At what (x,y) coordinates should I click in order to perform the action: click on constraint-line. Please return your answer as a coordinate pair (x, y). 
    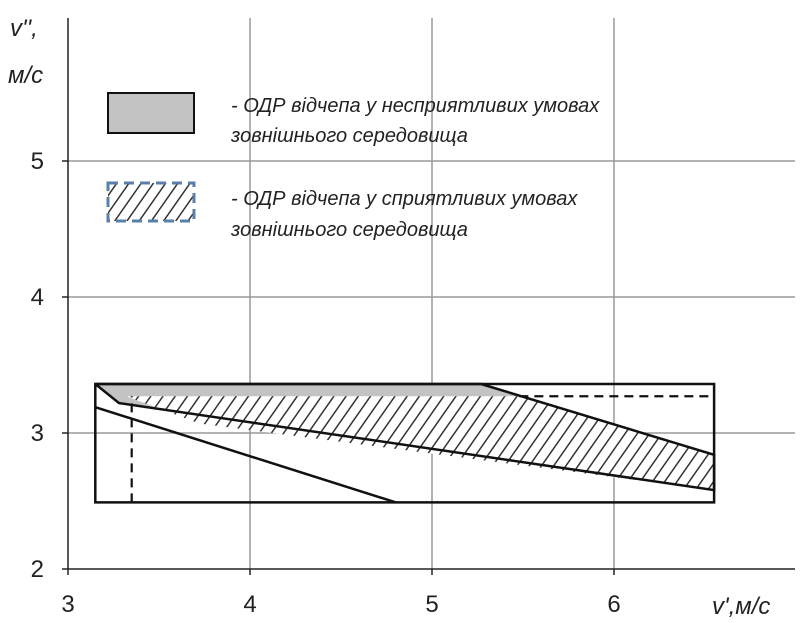
    Looking at the image, I should click on (245, 454).